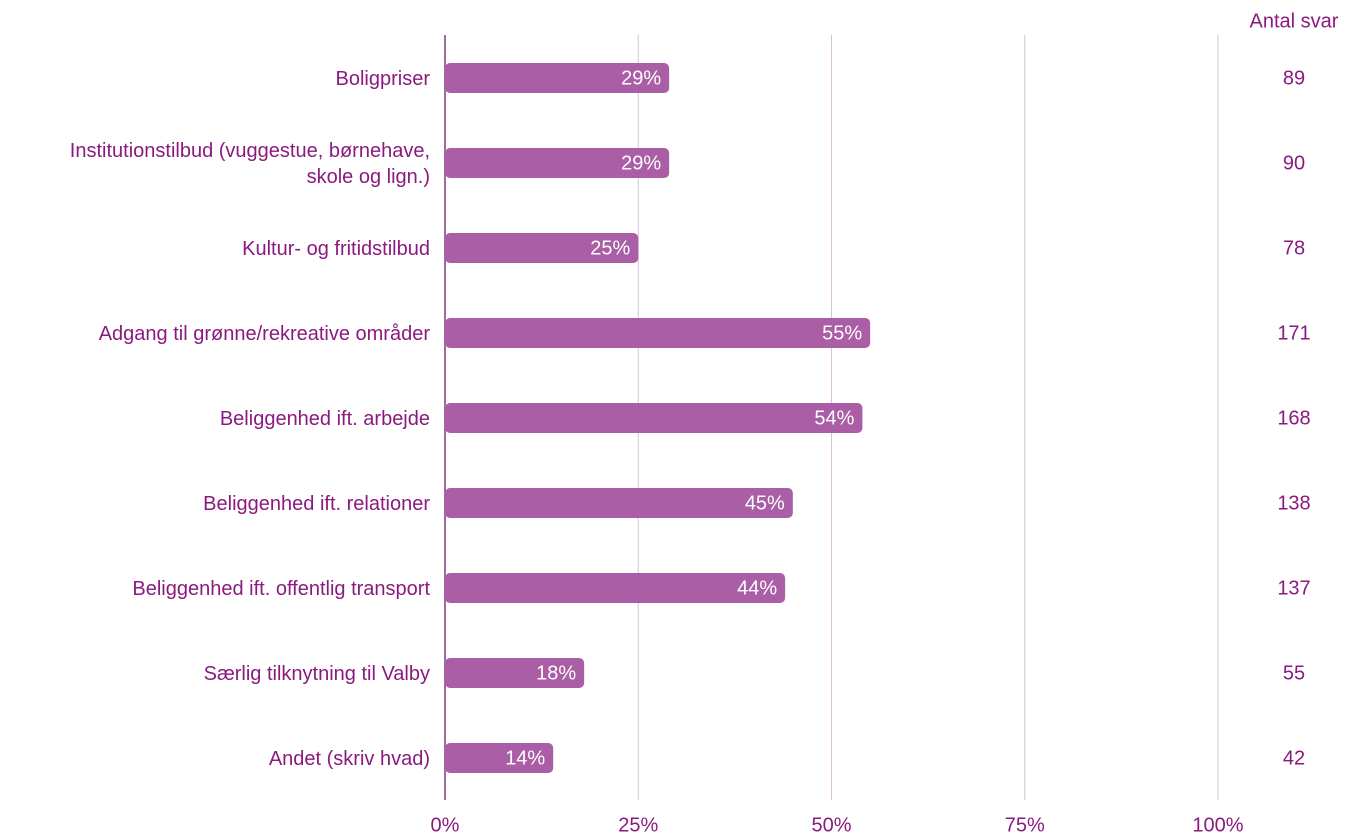  What do you see at coordinates (842, 333) in the screenshot?
I see `value-label: 55%` at bounding box center [842, 333].